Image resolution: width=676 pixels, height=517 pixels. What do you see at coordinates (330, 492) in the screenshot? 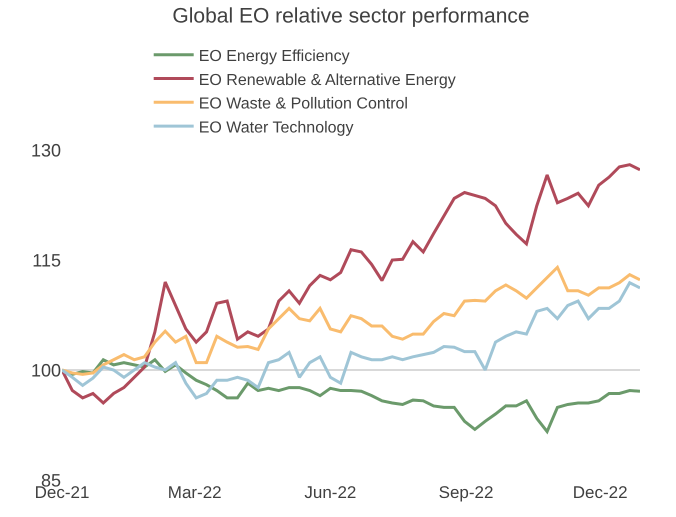
I see `x-tick-label: Jun-22` at bounding box center [330, 492].